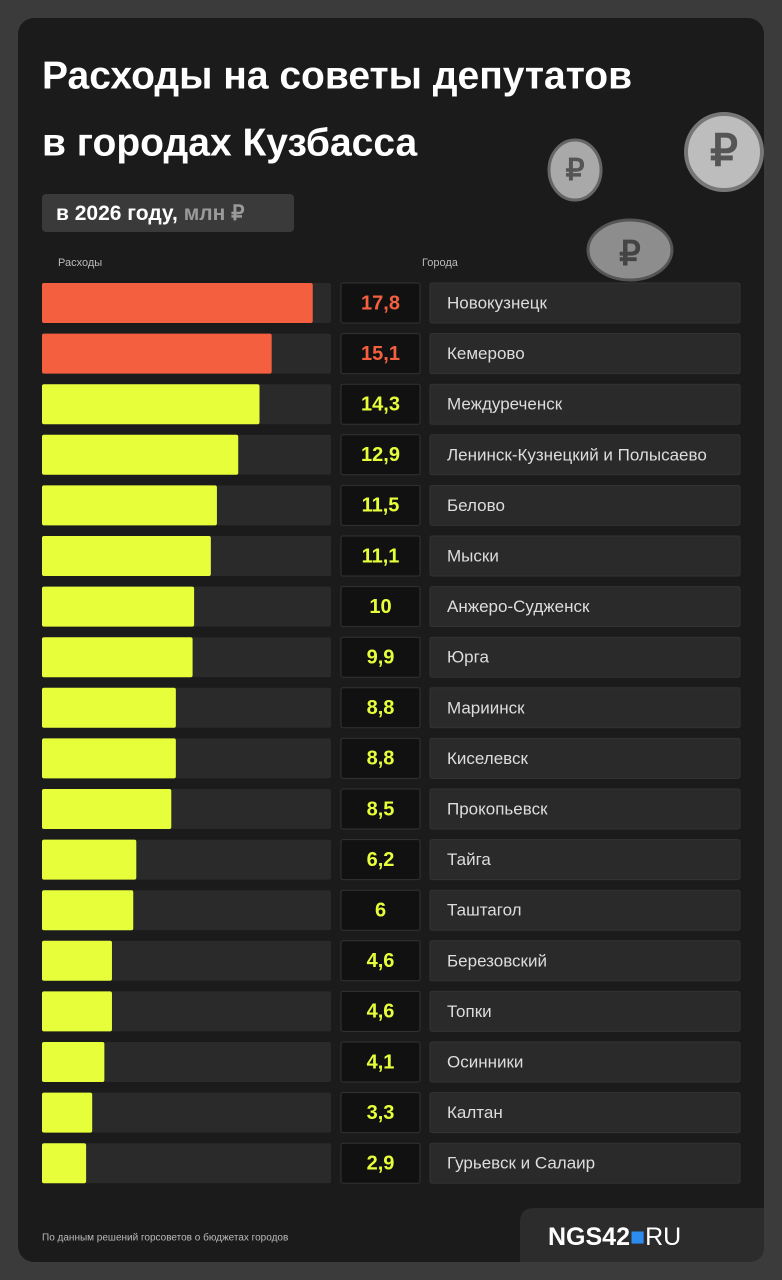 The width and height of the screenshot is (782, 1280). I want to click on value-header: Расходы, so click(80, 263).